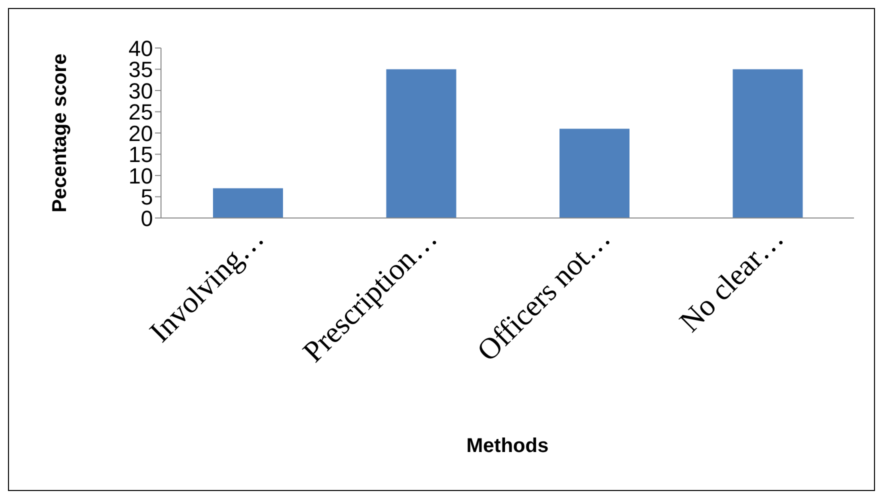 The width and height of the screenshot is (883, 499). Describe the element at coordinates (507, 446) in the screenshot. I see `x-axis-title: Methods` at that location.